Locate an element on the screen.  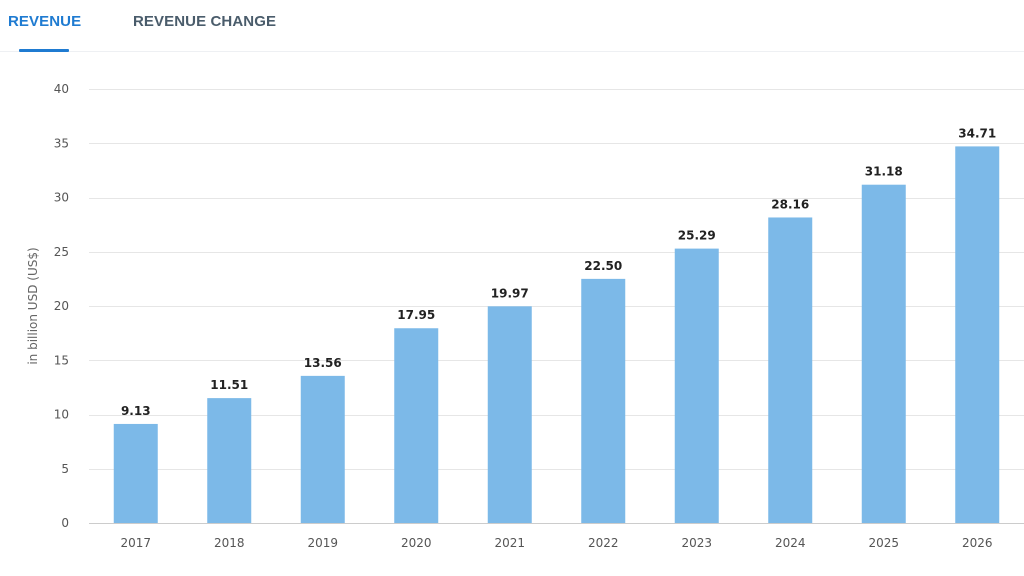
x-tick-label-2025: 2025 is located at coordinates (883, 543).